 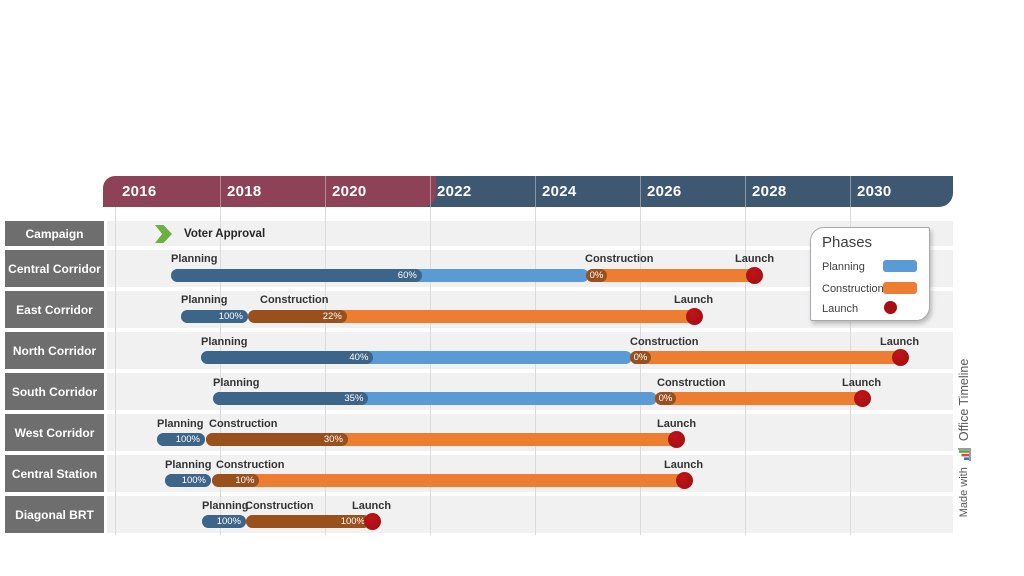 What do you see at coordinates (244, 191) in the screenshot?
I see `year-label-2018: 2018` at bounding box center [244, 191].